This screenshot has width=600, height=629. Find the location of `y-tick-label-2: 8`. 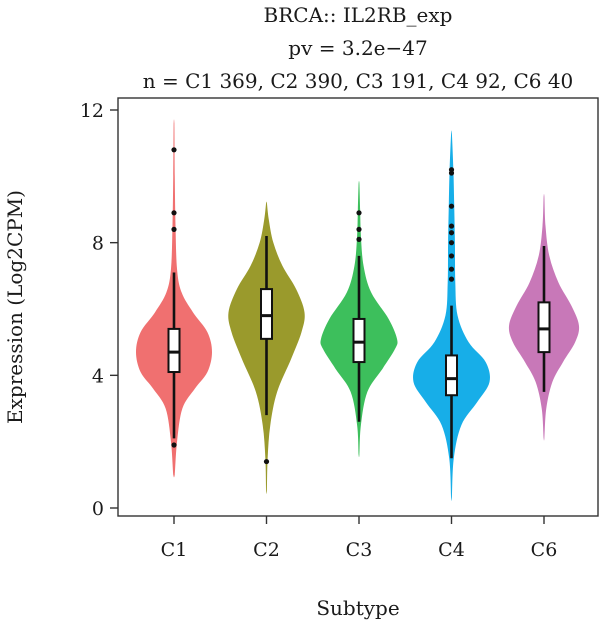

y-tick-label-2: 8 is located at coordinates (98, 244).